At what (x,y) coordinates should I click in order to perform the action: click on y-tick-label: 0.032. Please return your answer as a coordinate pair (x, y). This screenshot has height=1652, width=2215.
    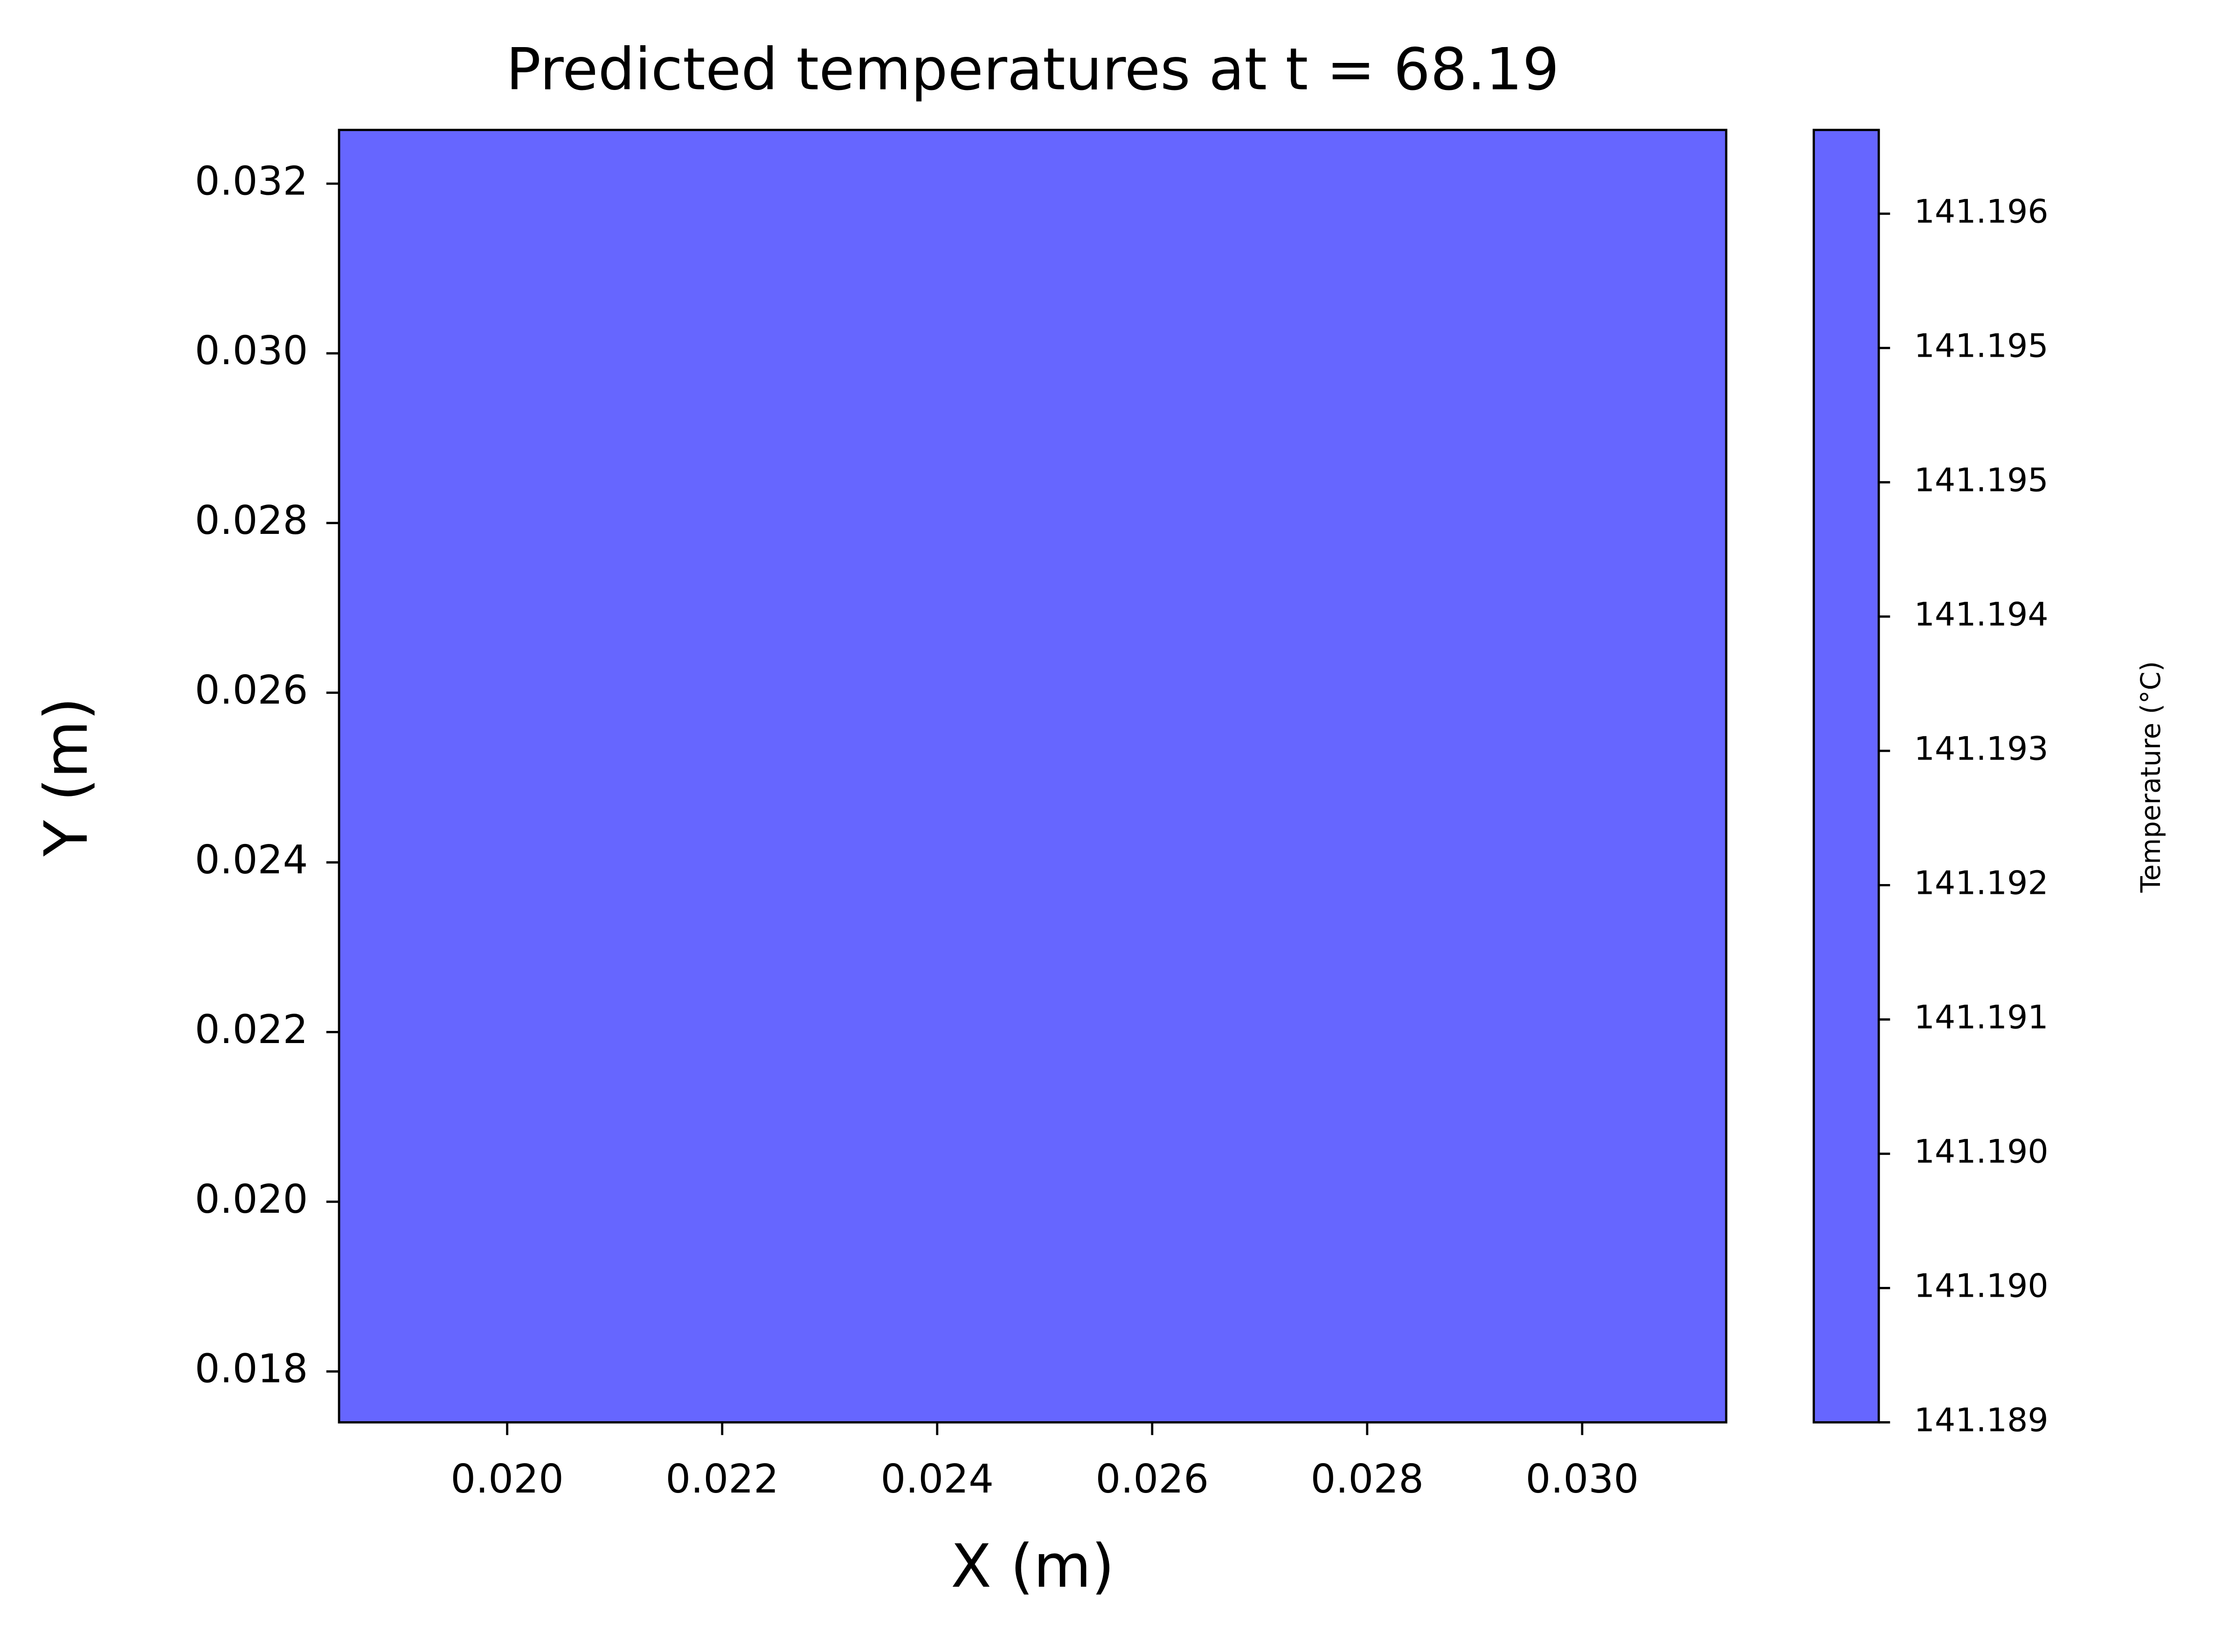
    Looking at the image, I should click on (251, 181).